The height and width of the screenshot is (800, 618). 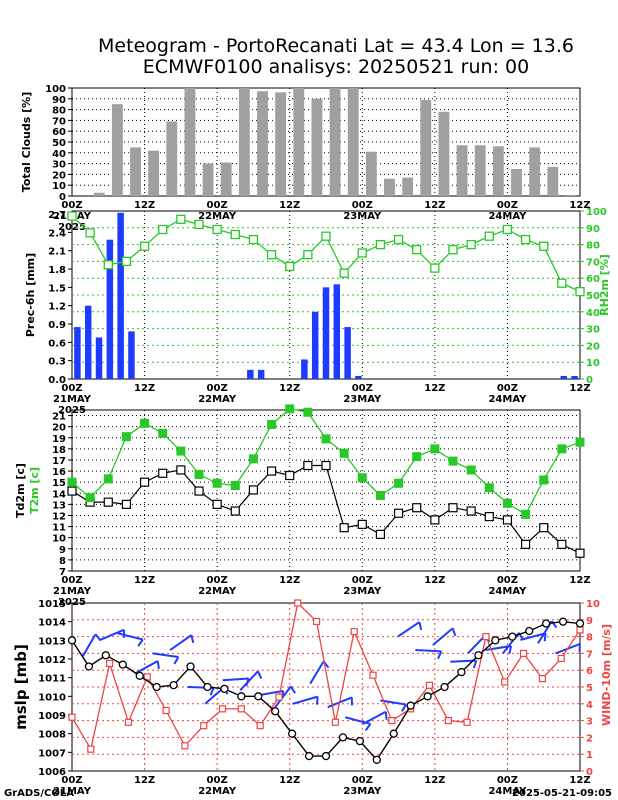 What do you see at coordinates (59, 186) in the screenshot?
I see `y-tick-label: 10` at bounding box center [59, 186].